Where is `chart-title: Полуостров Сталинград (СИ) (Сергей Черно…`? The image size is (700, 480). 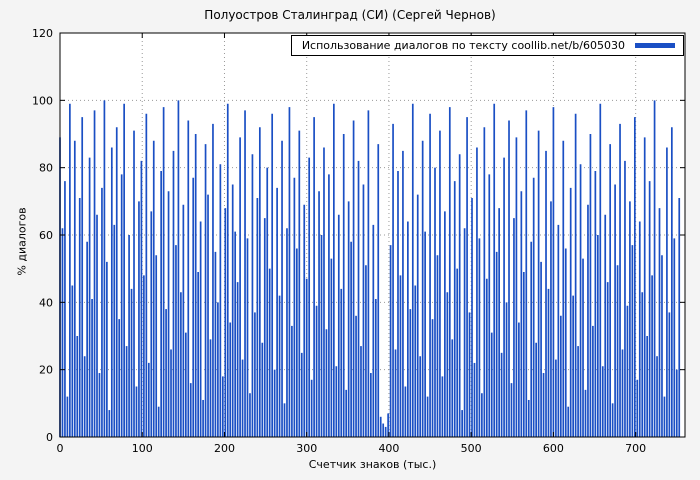
chart-title: Полуостров Сталинград (СИ) (Сергей Черно… is located at coordinates (350, 15).